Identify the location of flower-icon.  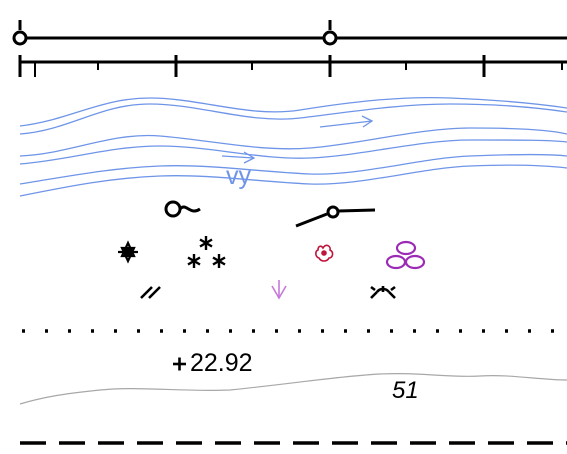
(324, 253).